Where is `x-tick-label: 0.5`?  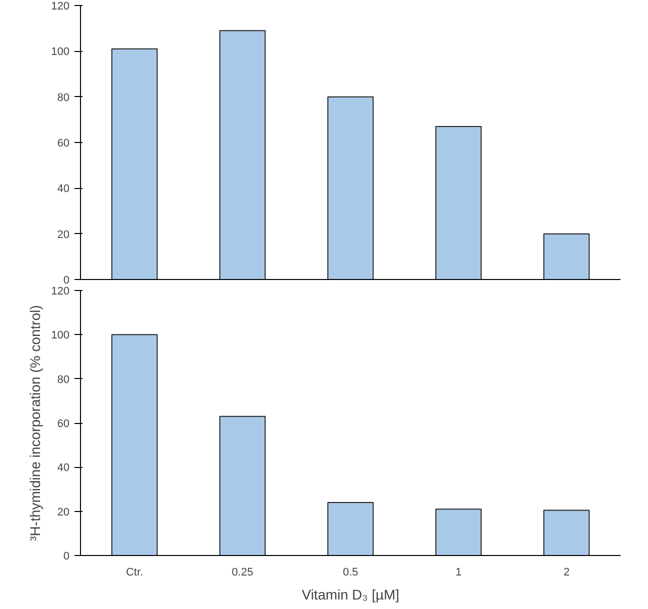 x-tick-label: 0.5 is located at coordinates (350, 572).